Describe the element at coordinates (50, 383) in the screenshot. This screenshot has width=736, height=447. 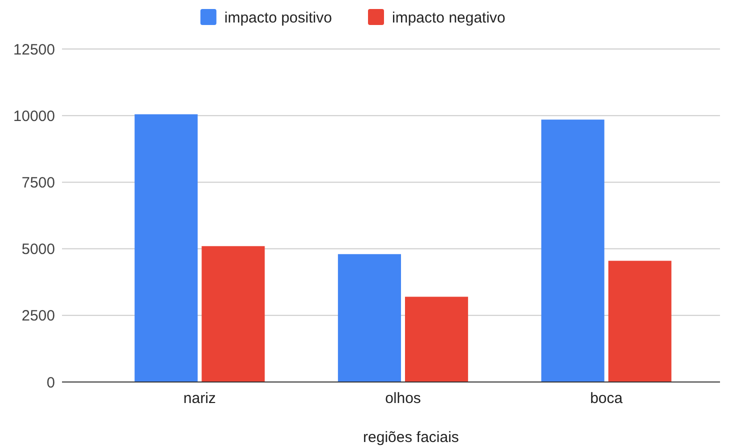
I see `y-tick-label: 0` at that location.